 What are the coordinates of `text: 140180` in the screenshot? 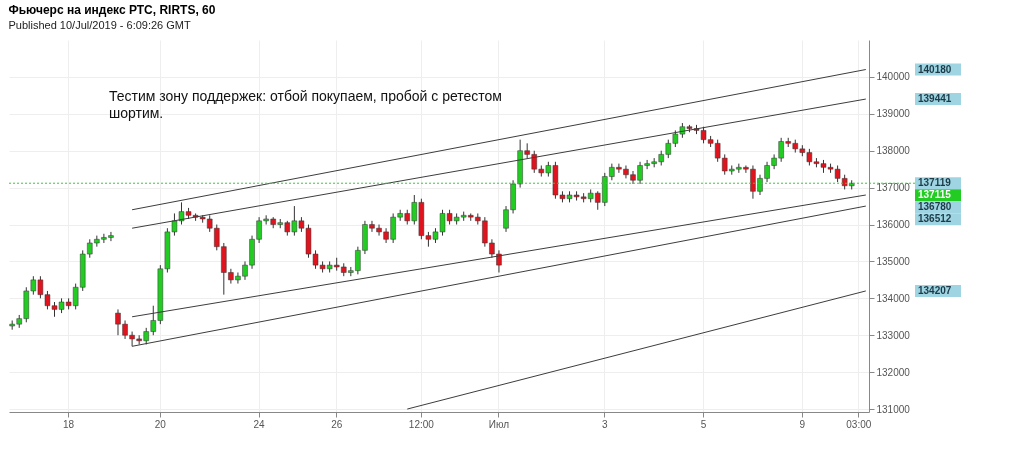 It's located at (935, 69).